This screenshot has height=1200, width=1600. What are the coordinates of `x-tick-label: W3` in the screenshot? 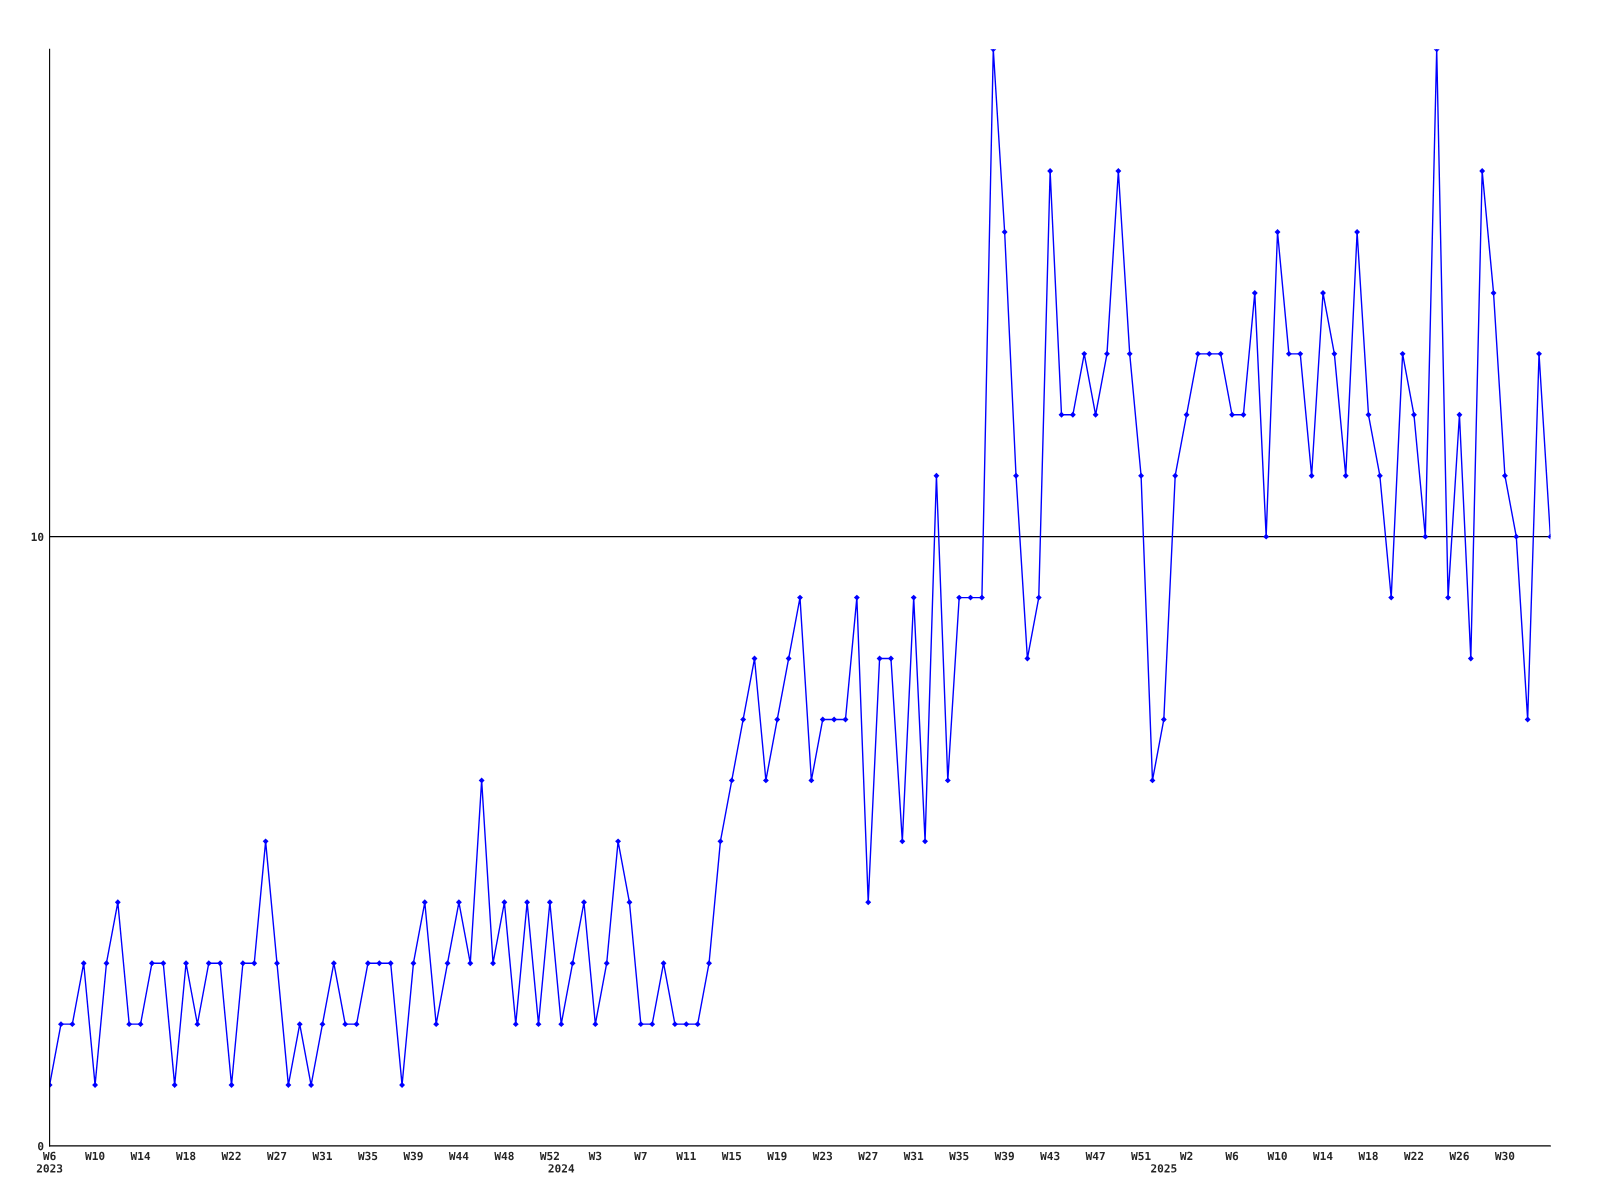 It's located at (595, 1156).